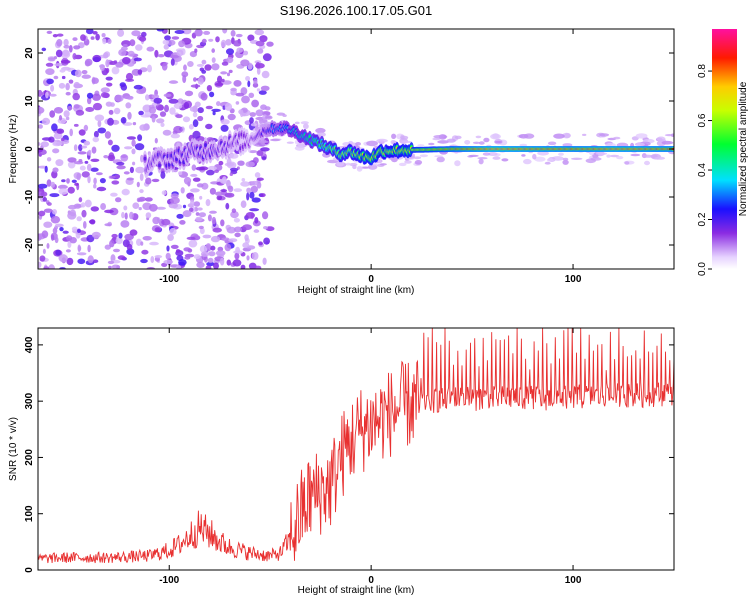 The image size is (750, 600). I want to click on heatmap-y-axis-label: Frequency (Hz), so click(13, 149).